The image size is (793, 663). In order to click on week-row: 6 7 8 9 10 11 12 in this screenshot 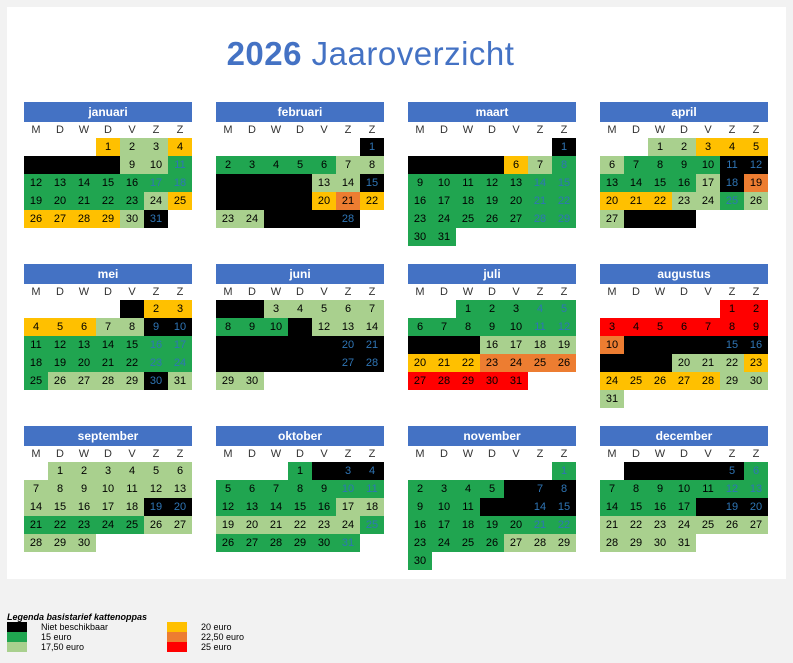, I will do `click(492, 327)`.